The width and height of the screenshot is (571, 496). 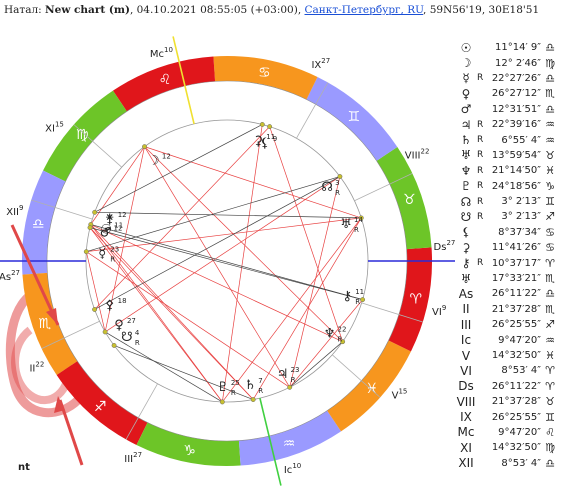 What do you see at coordinates (24, 467) in the screenshot?
I see `footer-label: nt` at bounding box center [24, 467].